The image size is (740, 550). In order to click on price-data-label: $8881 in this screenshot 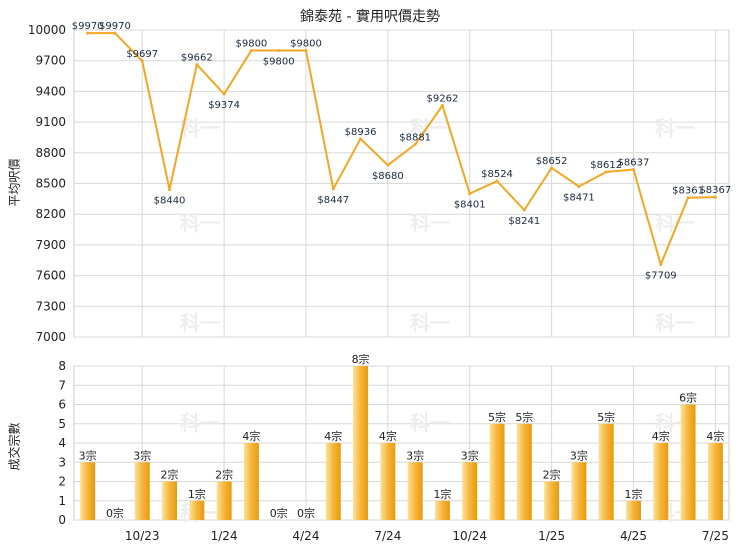, I will do `click(415, 138)`.